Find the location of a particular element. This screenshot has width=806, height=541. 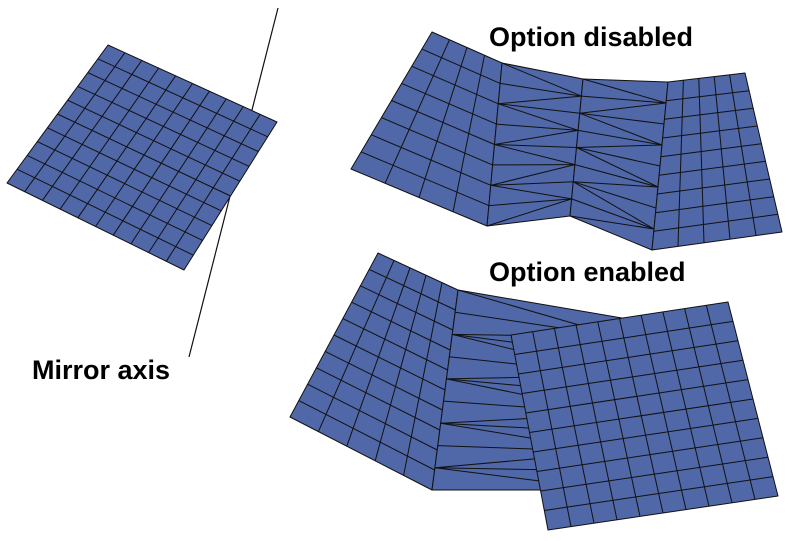

mesh-option-enabled-right-part is located at coordinates (644, 416).